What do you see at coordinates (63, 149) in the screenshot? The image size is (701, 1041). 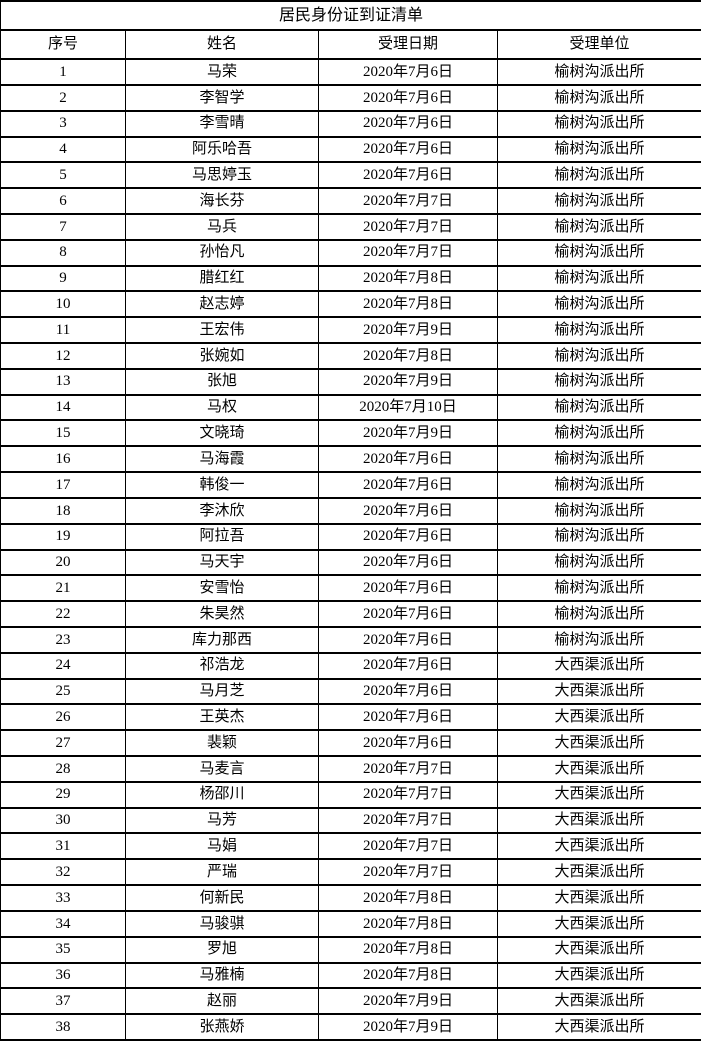 I see `cell-serial: 4` at bounding box center [63, 149].